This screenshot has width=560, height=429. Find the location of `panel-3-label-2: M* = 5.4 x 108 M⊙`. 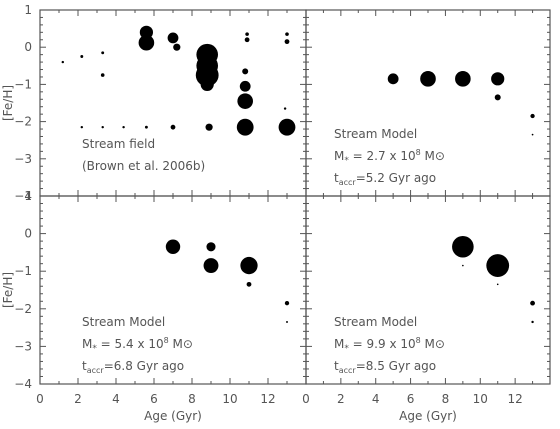

panel-3-label-2: M* = 5.4 x 108 M⊙ is located at coordinates (137, 345).